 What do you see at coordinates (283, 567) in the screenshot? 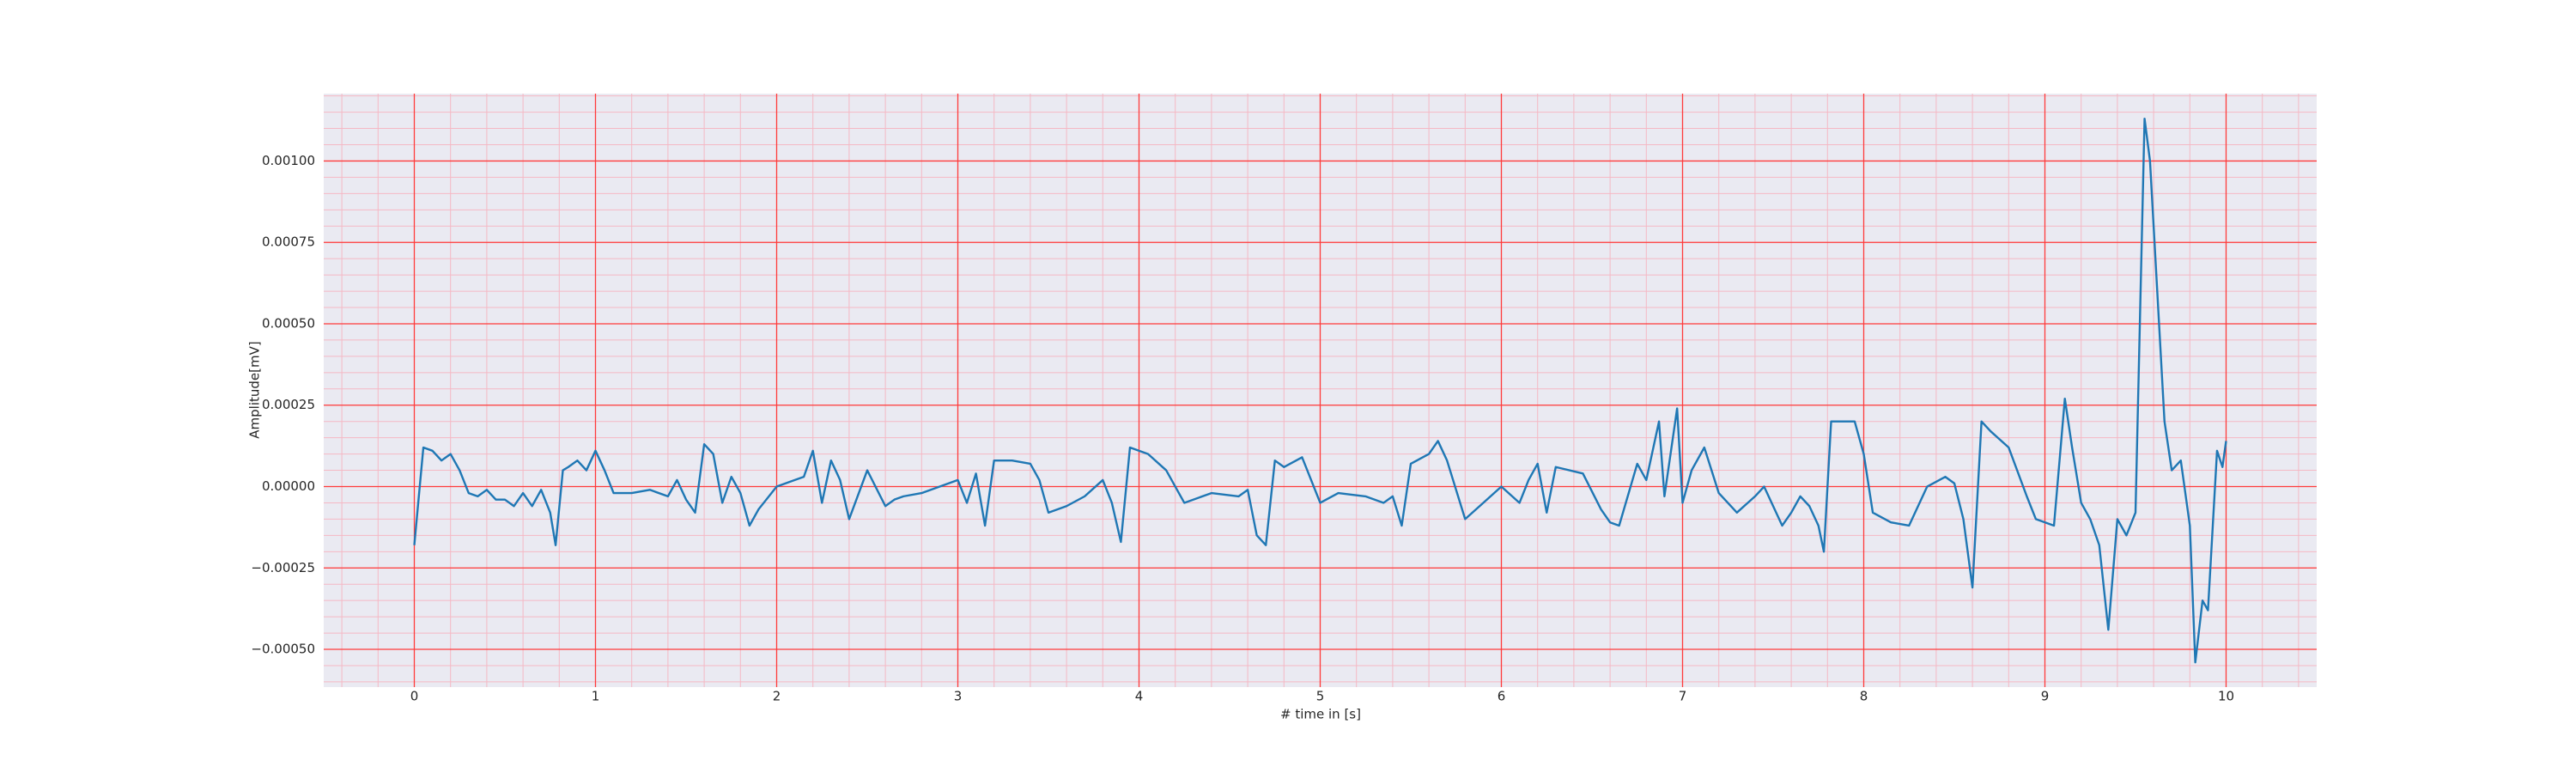
I see `y-tick-label: −0.00025` at bounding box center [283, 567].